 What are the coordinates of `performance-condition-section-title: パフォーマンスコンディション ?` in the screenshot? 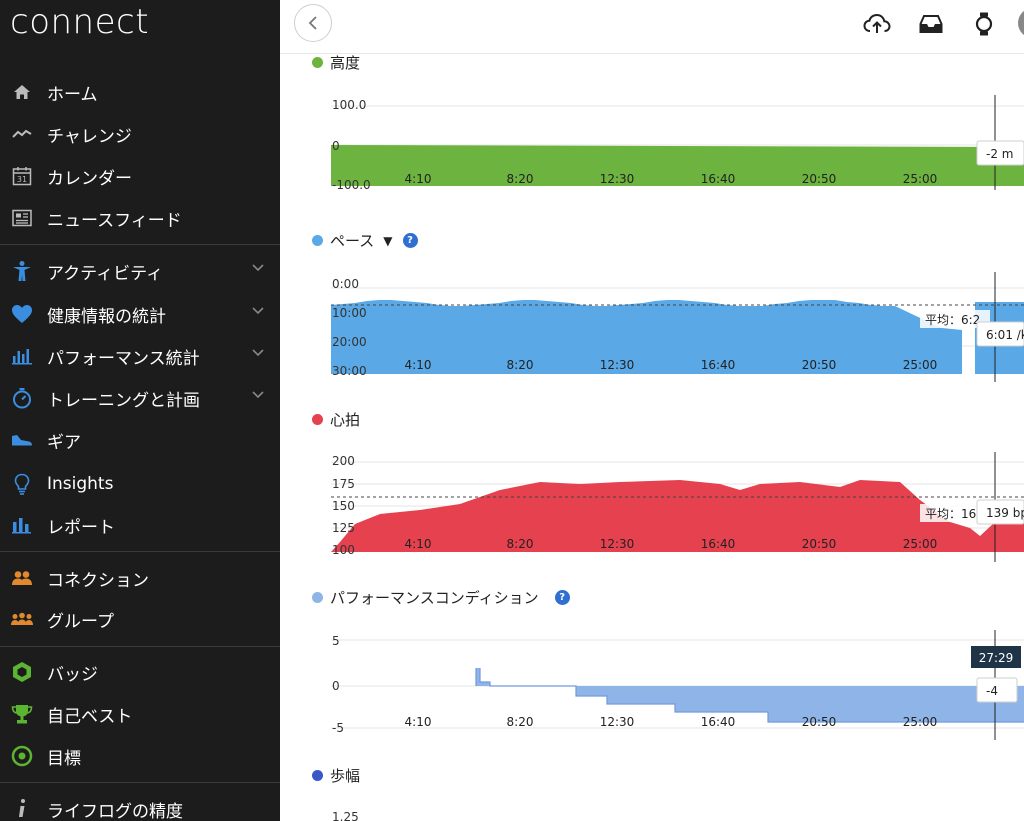 It's located at (441, 597).